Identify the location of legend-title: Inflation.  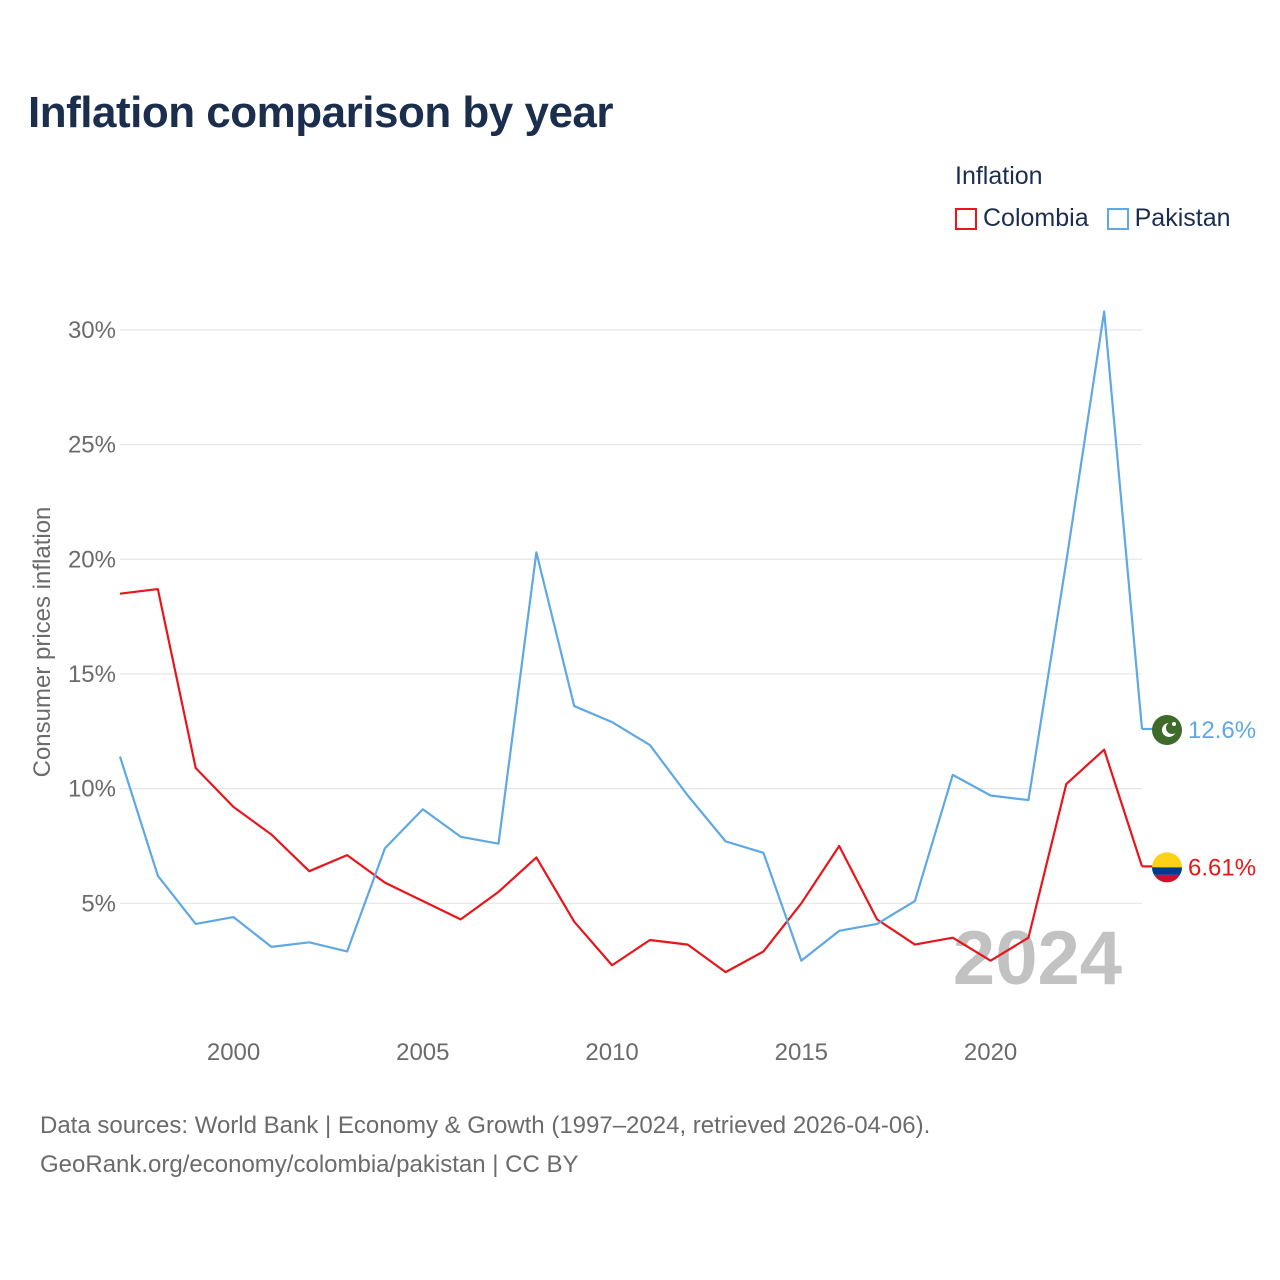
(999, 176).